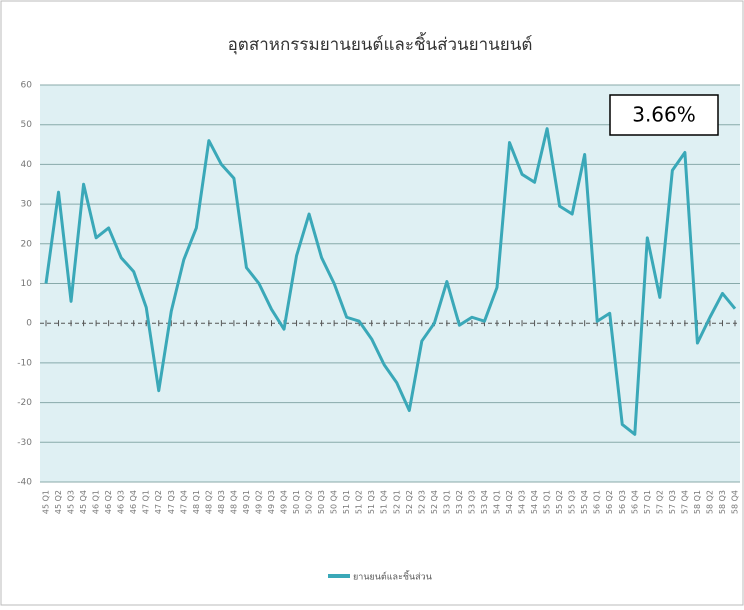 The image size is (744, 610). I want to click on x-tick-label: 46 Q1, so click(96, 502).